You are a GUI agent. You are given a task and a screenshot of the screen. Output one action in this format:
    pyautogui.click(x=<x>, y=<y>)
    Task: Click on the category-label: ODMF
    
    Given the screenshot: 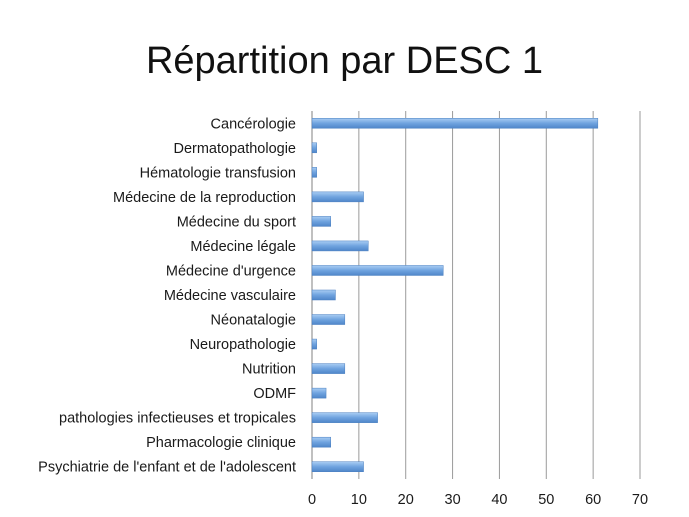 What is the action you would take?
    pyautogui.click(x=274, y=394)
    